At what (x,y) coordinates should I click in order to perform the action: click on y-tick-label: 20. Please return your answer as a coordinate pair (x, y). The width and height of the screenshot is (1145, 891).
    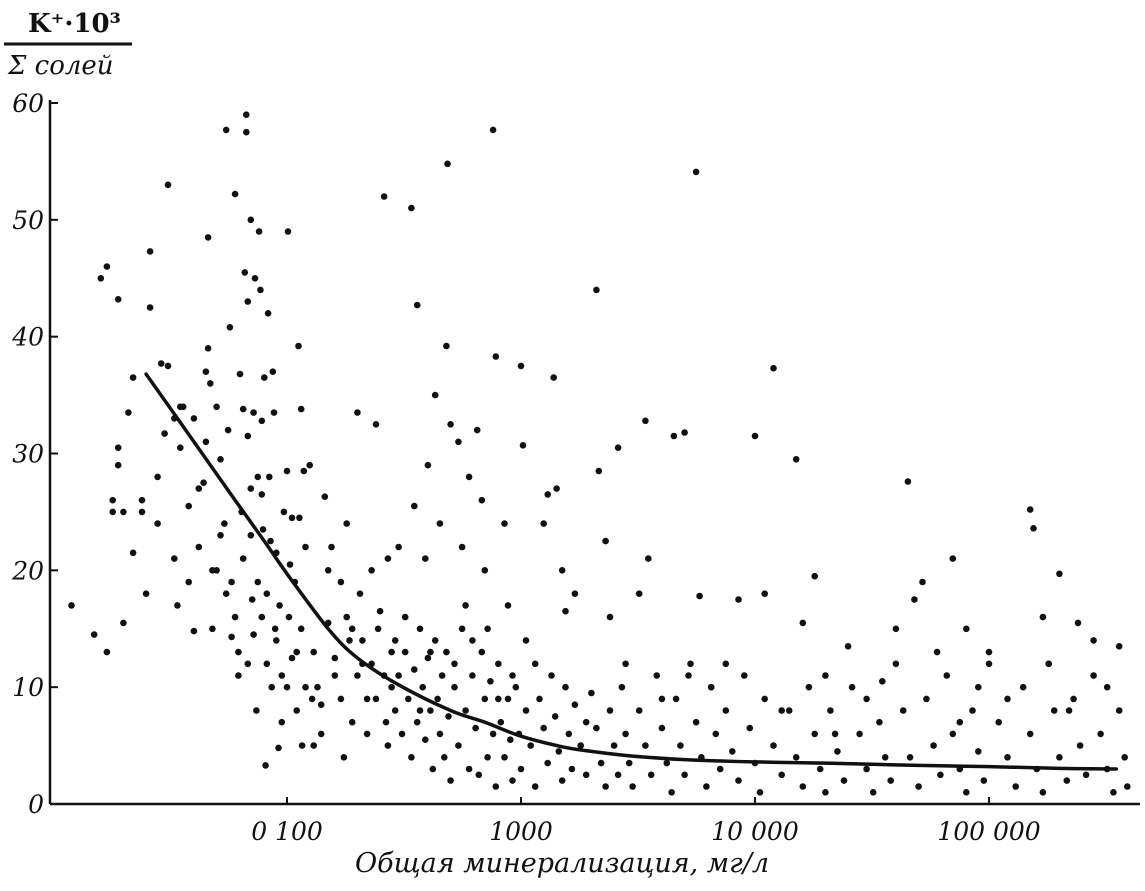
    Looking at the image, I should click on (27, 570).